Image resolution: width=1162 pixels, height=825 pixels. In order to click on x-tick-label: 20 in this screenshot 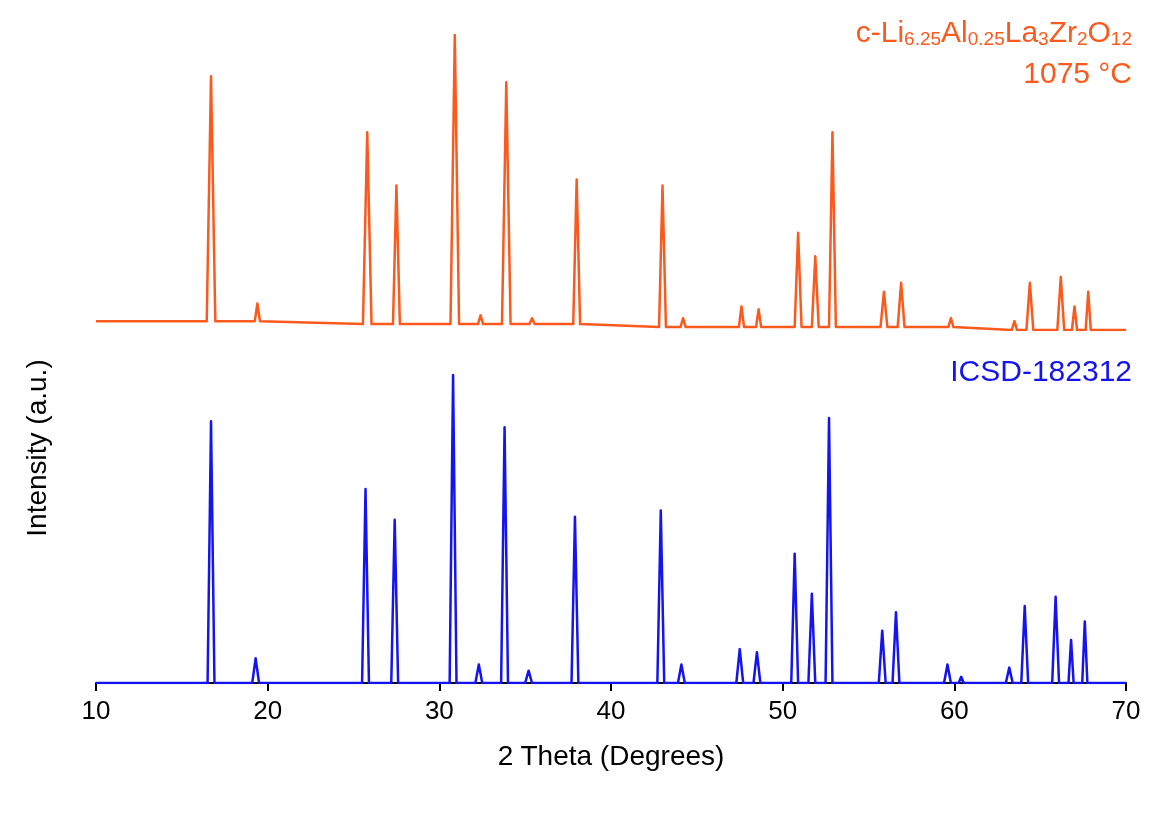, I will do `click(268, 710)`.